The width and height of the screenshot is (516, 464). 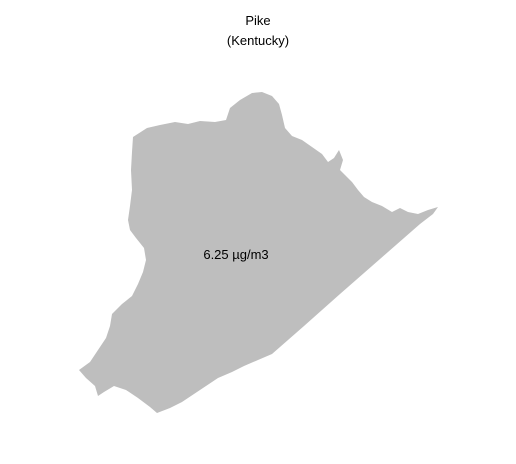 What do you see at coordinates (258, 40) in the screenshot?
I see `map-subtitle: (Kentucky)` at bounding box center [258, 40].